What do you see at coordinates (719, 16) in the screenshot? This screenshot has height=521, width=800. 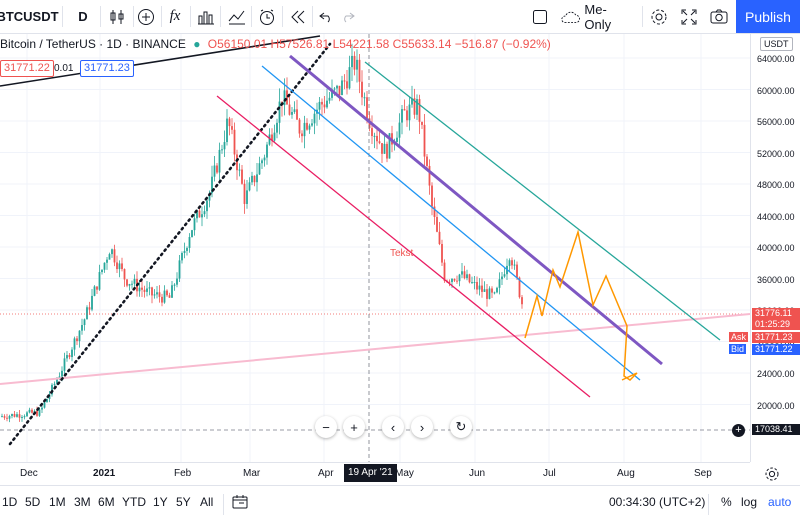 I see `snapshot-camera-icon` at bounding box center [719, 16].